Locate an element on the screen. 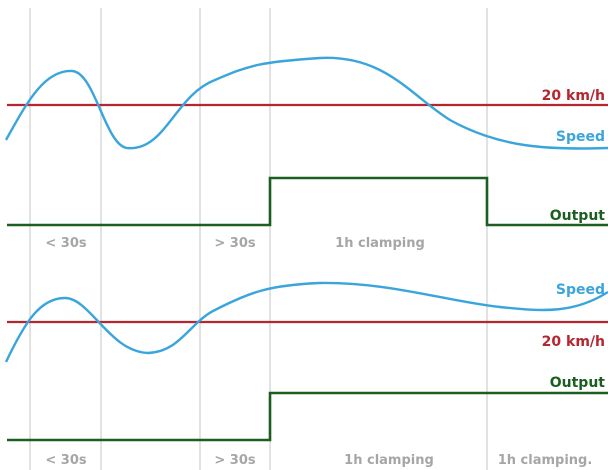 The width and height of the screenshot is (608, 470). bottom-interval-under-30s: < 30s is located at coordinates (66, 460).